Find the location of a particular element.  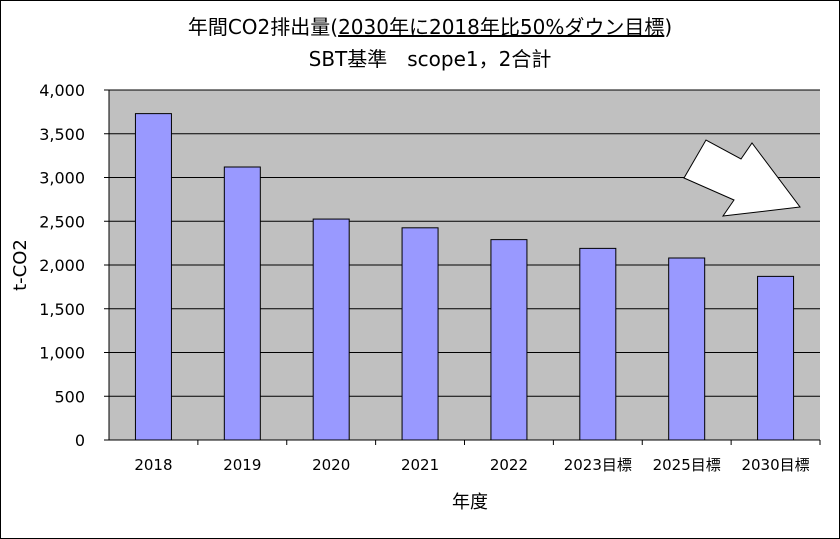

x-tick-label: 2021 is located at coordinates (420, 465).